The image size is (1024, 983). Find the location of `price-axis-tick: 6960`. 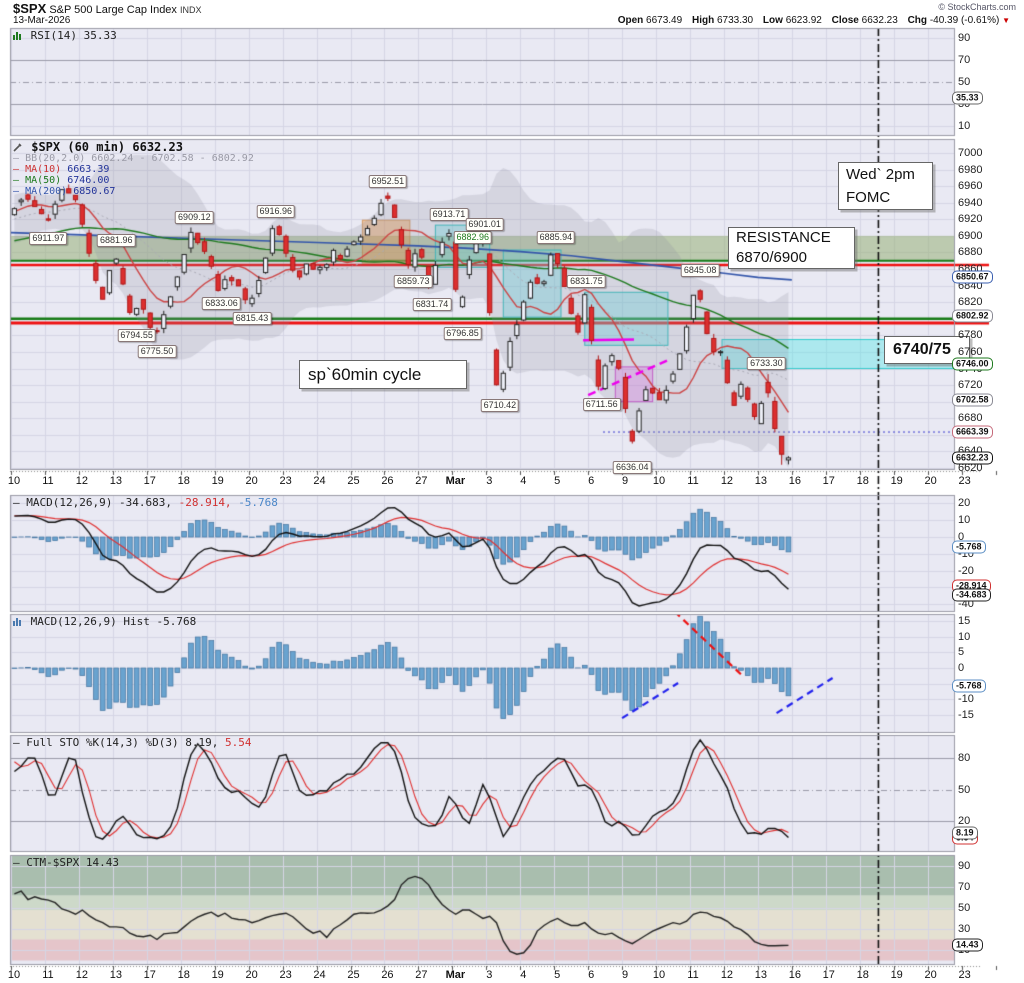

price-axis-tick: 6960 is located at coordinates (970, 186).